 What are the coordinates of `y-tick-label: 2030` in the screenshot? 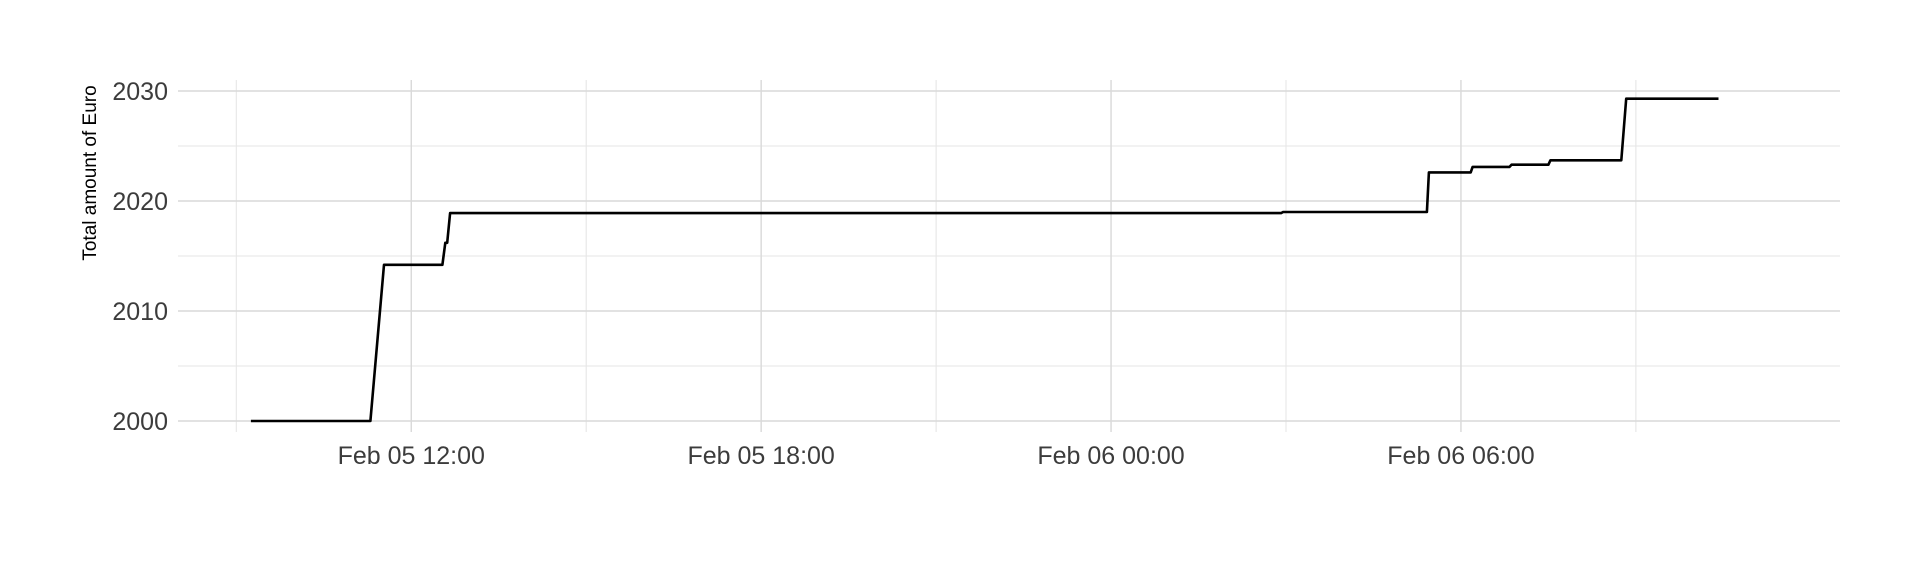 It's located at (140, 92).